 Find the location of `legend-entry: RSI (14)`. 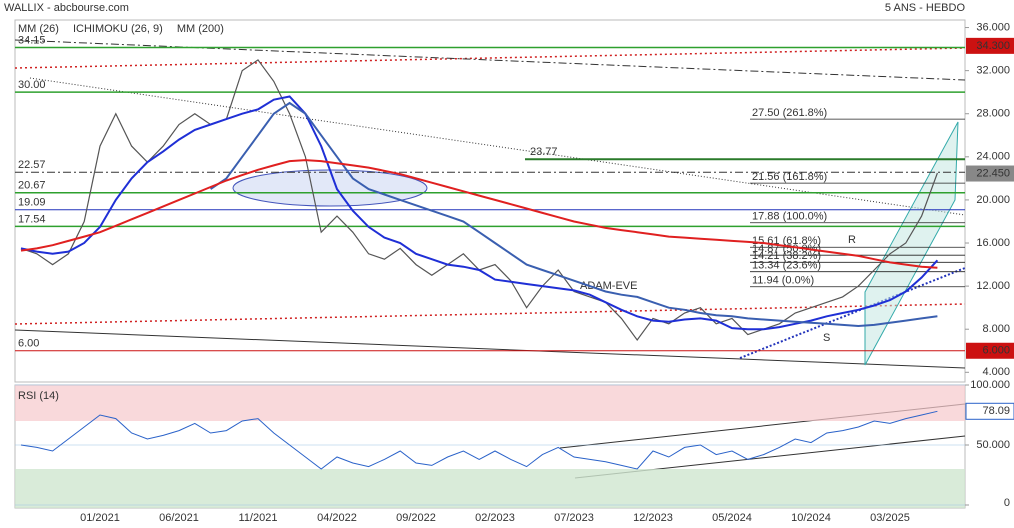

legend-entry: RSI (14) is located at coordinates (38, 396).